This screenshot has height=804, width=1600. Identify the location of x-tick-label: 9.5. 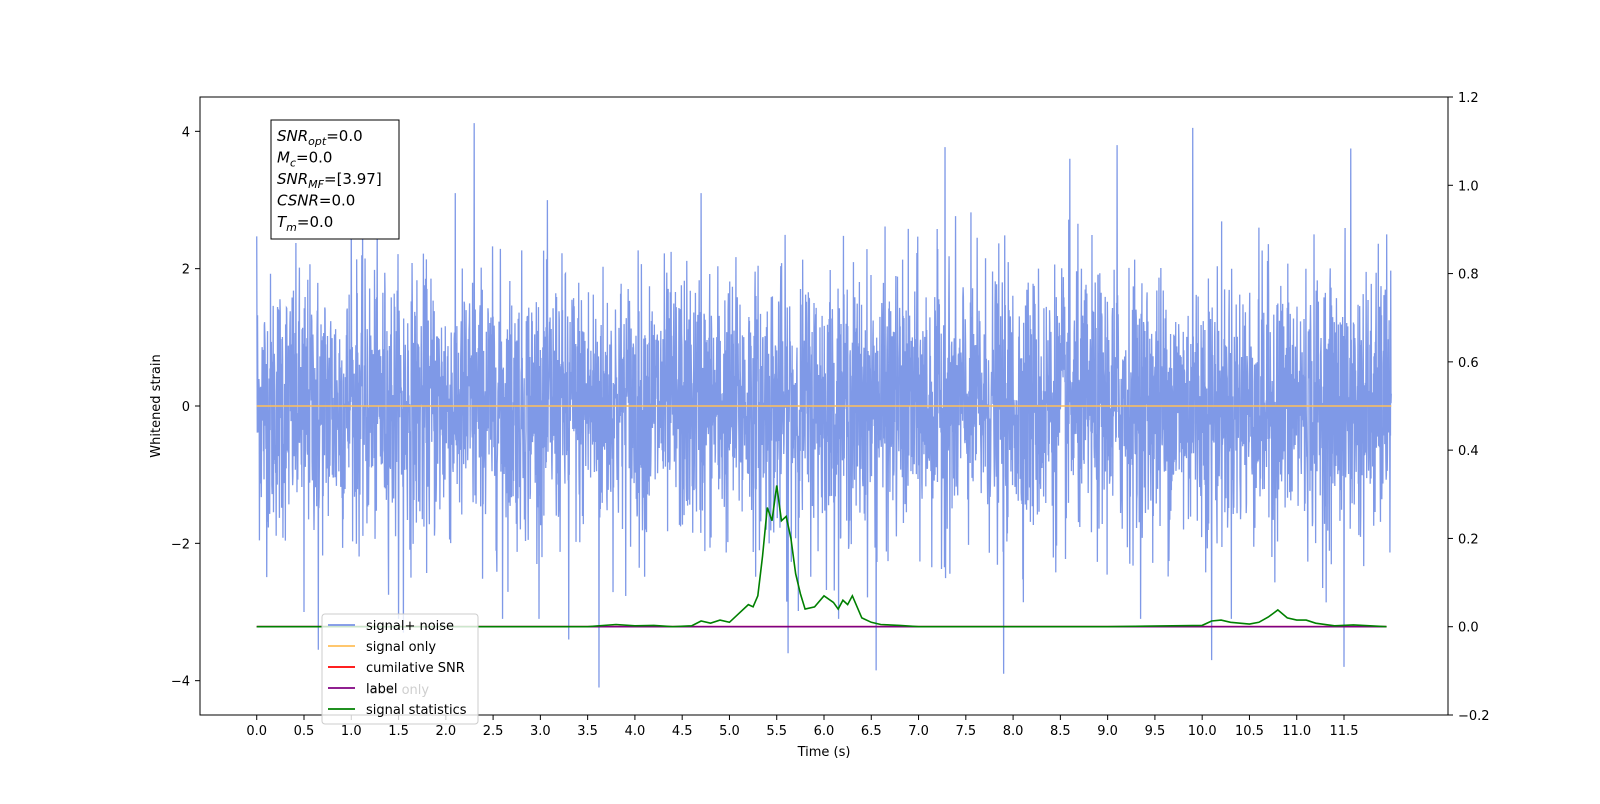
(1155, 731).